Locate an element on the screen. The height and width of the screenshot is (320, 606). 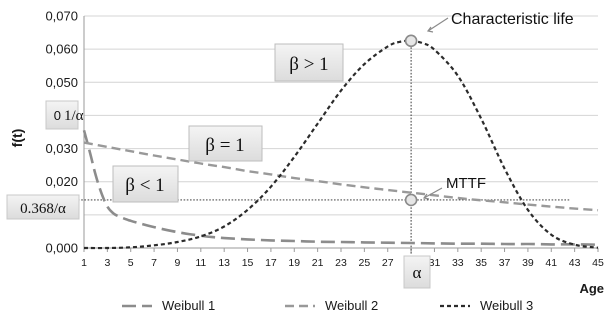
x-tick-label: 7 is located at coordinates (154, 263).